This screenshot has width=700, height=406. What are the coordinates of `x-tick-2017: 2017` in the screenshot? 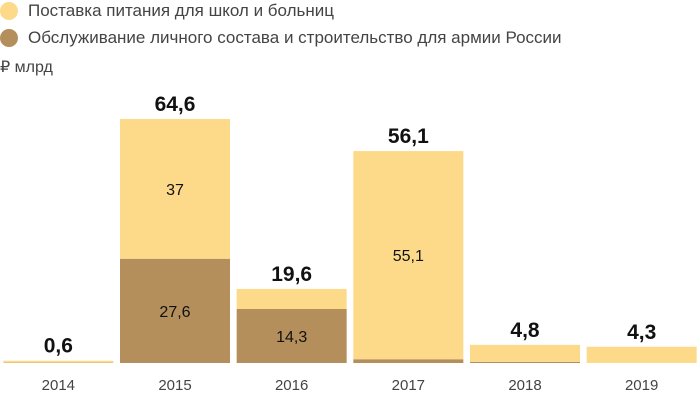 It's located at (408, 385).